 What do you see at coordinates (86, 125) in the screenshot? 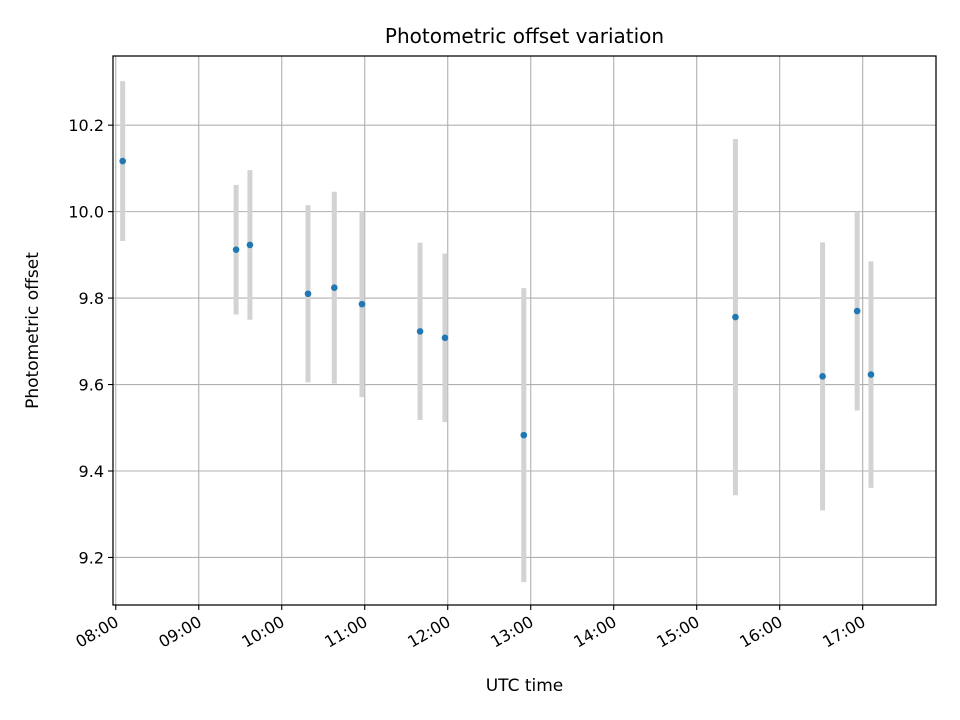
I see `y-tick-label: 10.2` at bounding box center [86, 125].